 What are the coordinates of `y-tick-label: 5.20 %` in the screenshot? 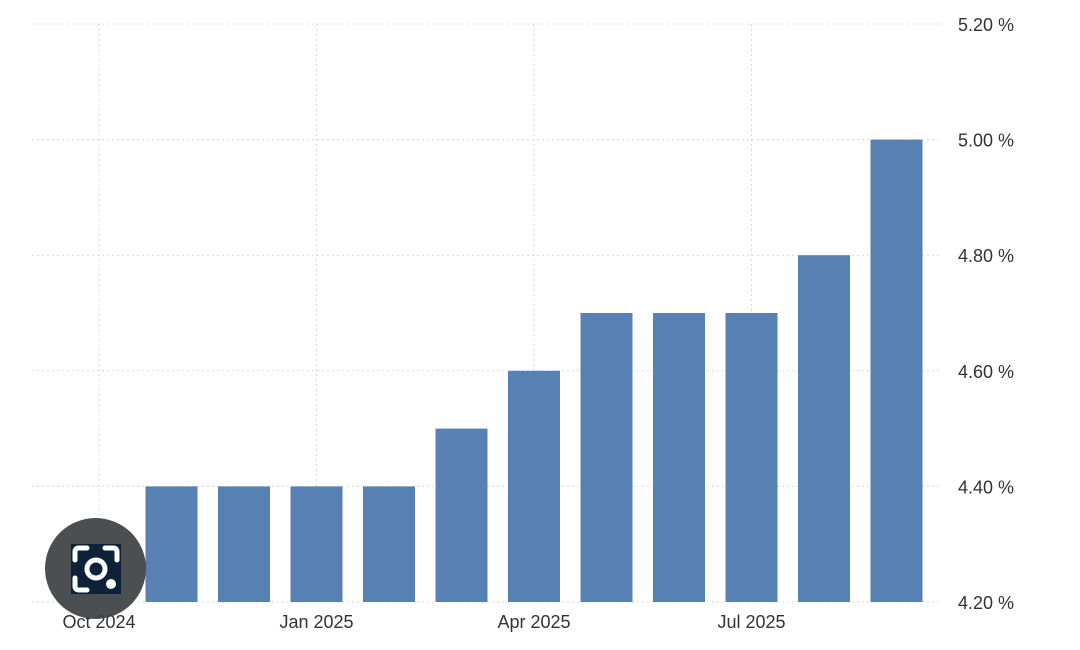 It's located at (986, 25).